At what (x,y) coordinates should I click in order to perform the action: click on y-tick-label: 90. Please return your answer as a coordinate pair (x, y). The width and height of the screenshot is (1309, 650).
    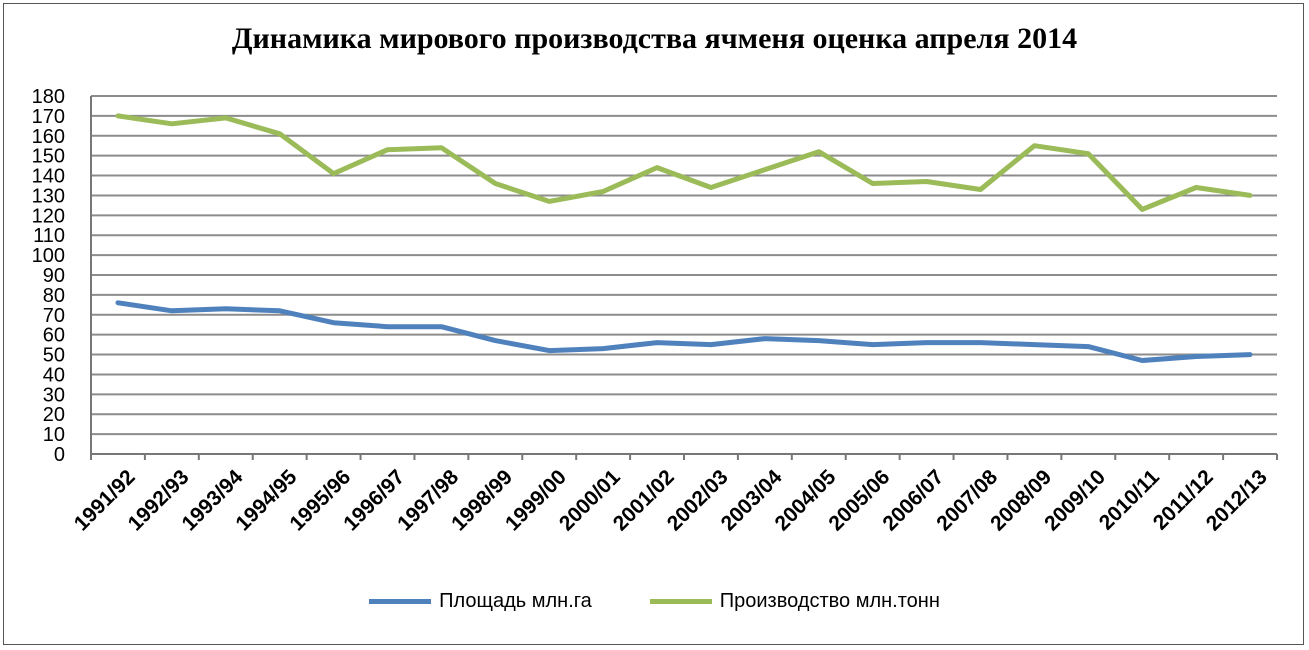
    Looking at the image, I should click on (54, 276).